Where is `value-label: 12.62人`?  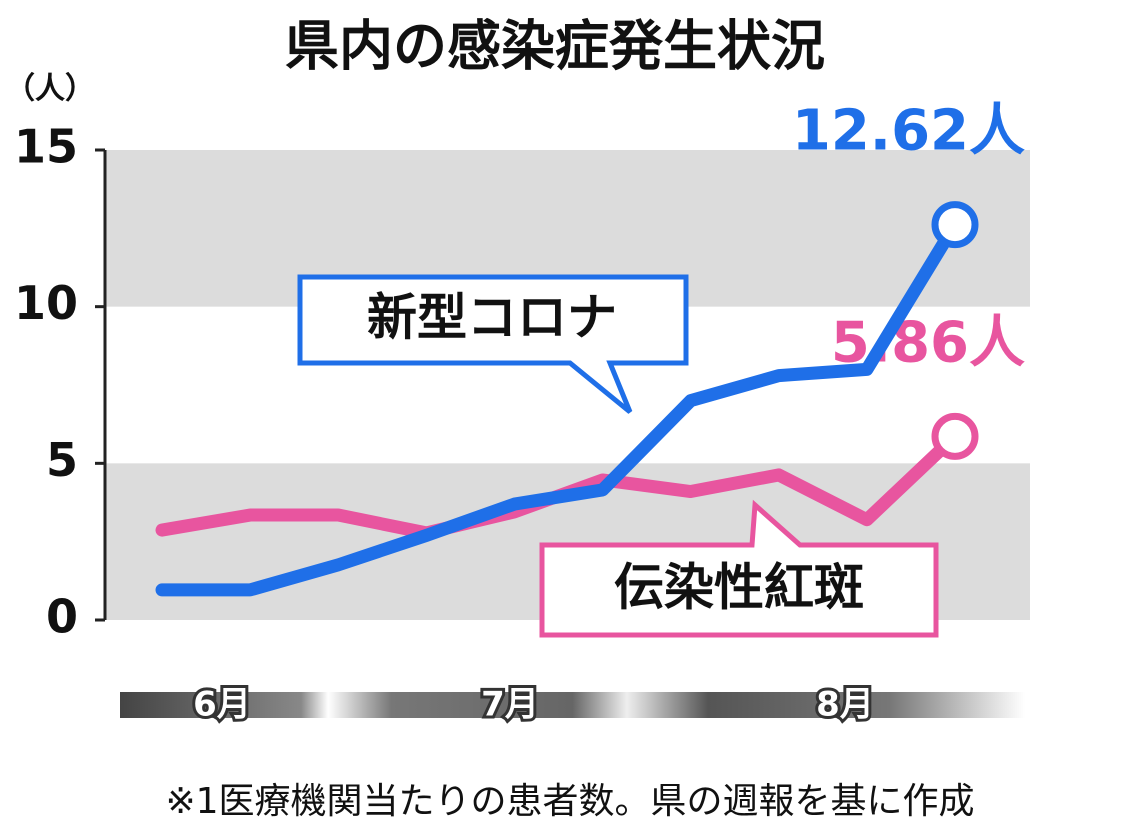
value-label: 12.62人 is located at coordinates (908, 131).